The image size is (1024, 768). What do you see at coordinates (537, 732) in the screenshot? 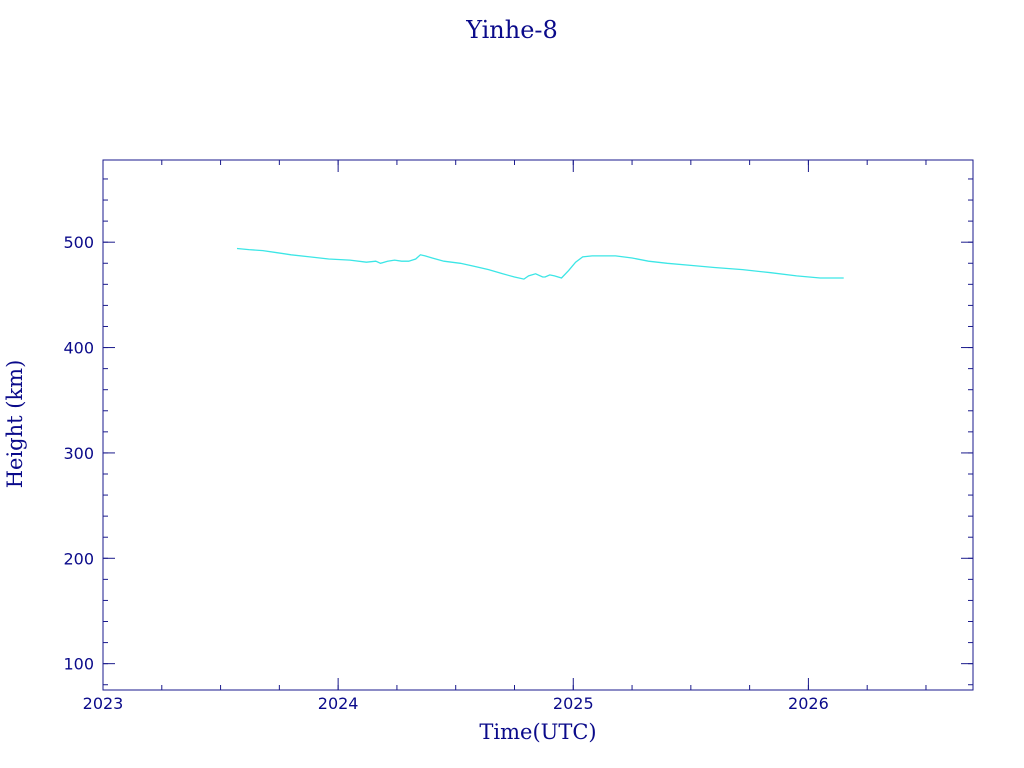
I see `x-axis-label: Time(UTC)` at bounding box center [537, 732].